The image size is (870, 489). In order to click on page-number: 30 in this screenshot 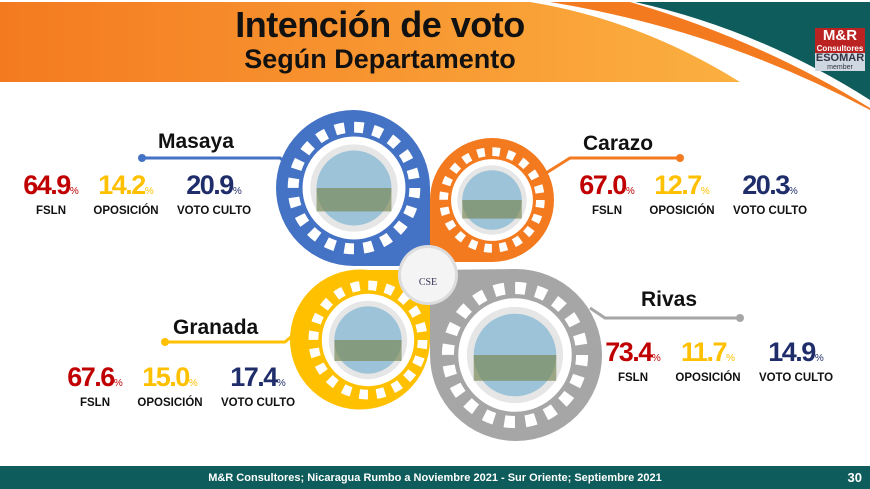, I will do `click(854, 477)`.